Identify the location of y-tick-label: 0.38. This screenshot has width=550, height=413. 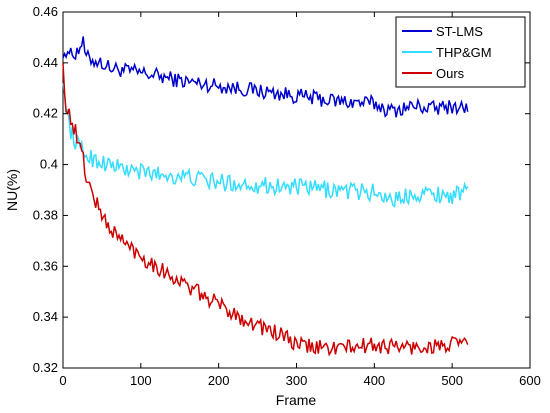
(45, 214).